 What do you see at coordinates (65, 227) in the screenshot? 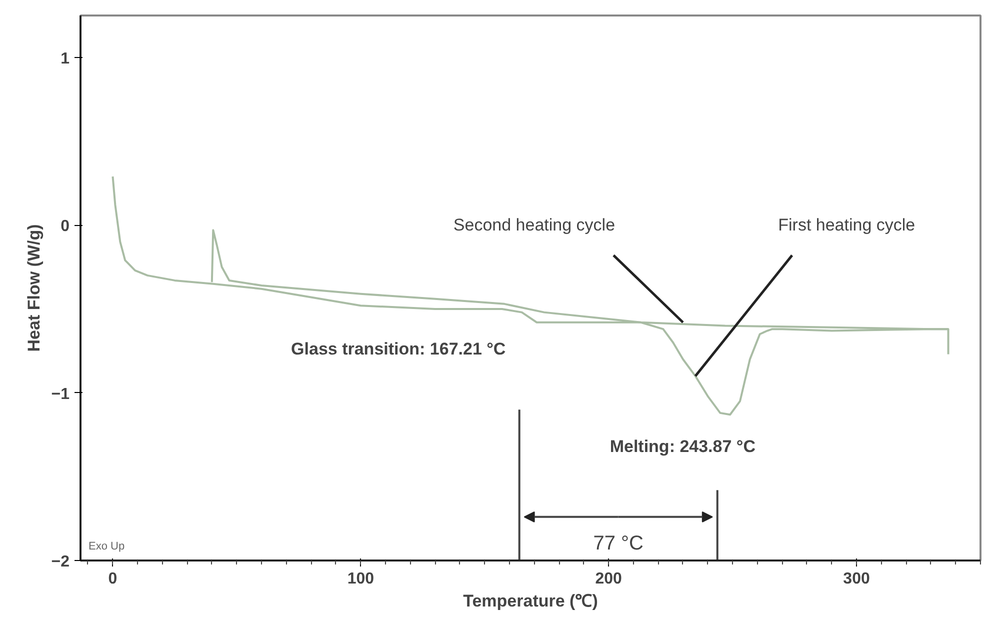
I see `y-tick-label: 0` at bounding box center [65, 227].